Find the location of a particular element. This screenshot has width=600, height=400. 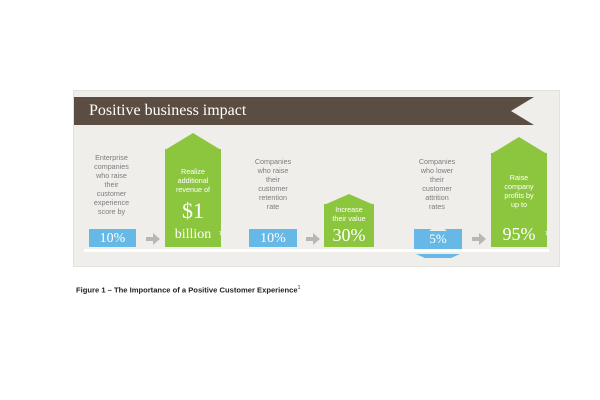

attrition-value: 5% is located at coordinates (438, 238).